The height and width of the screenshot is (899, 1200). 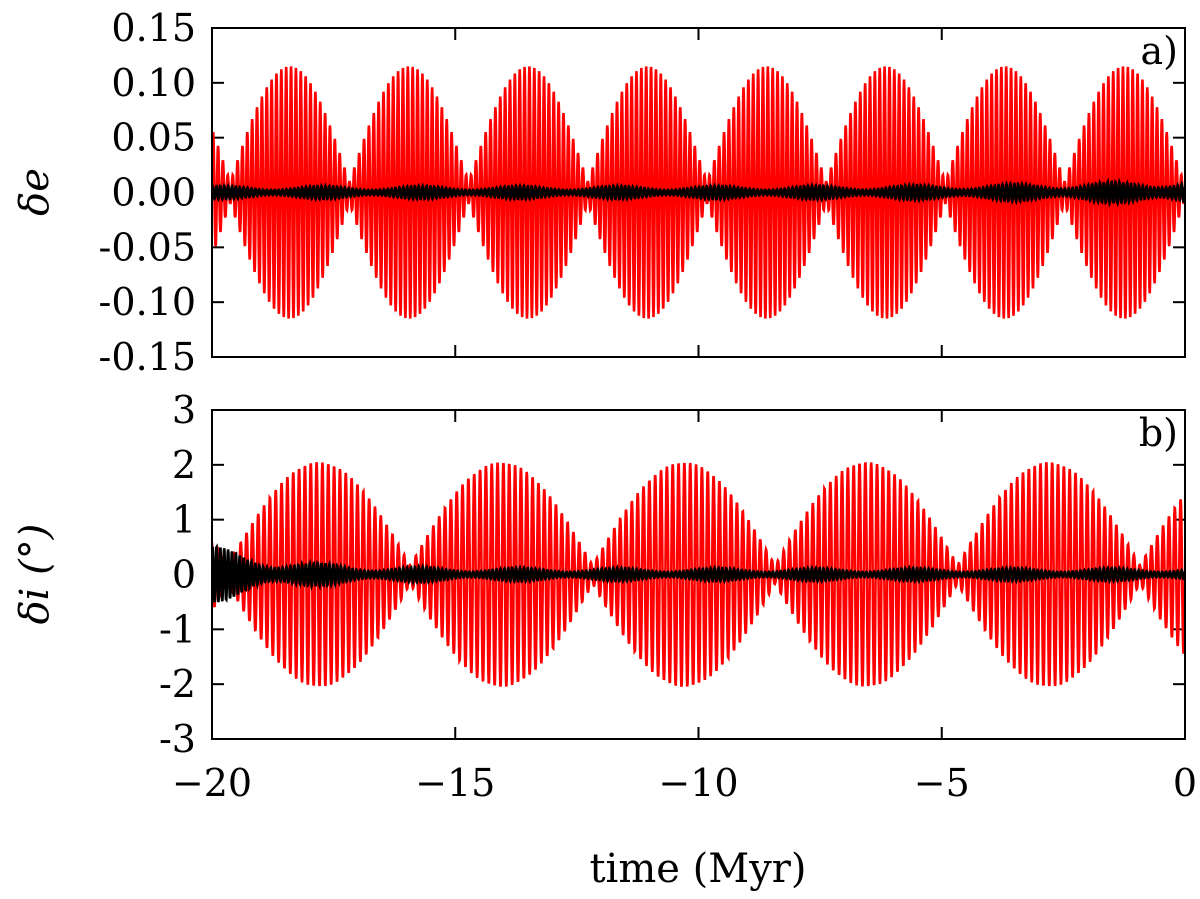 What do you see at coordinates (153, 83) in the screenshot?
I see `panel-a-y-tick-label: 0.10` at bounding box center [153, 83].